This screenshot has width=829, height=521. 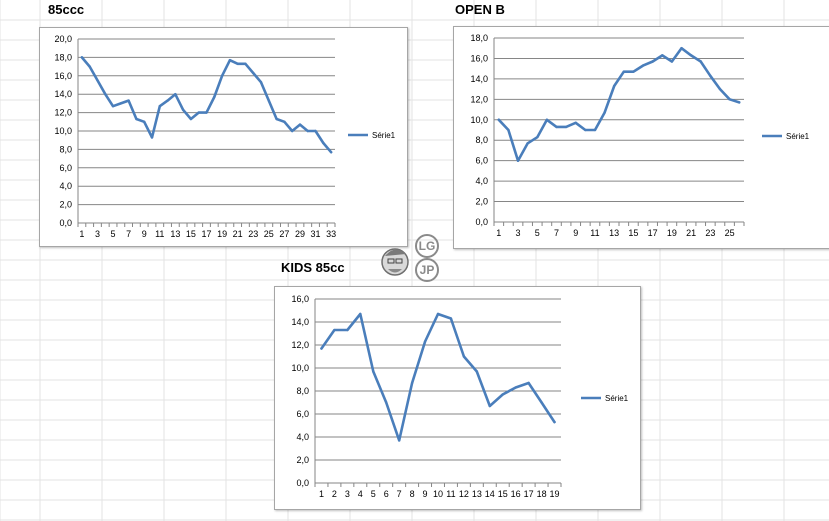 What do you see at coordinates (65, 186) in the screenshot?
I see `y-tick-label: 4,0` at bounding box center [65, 186].